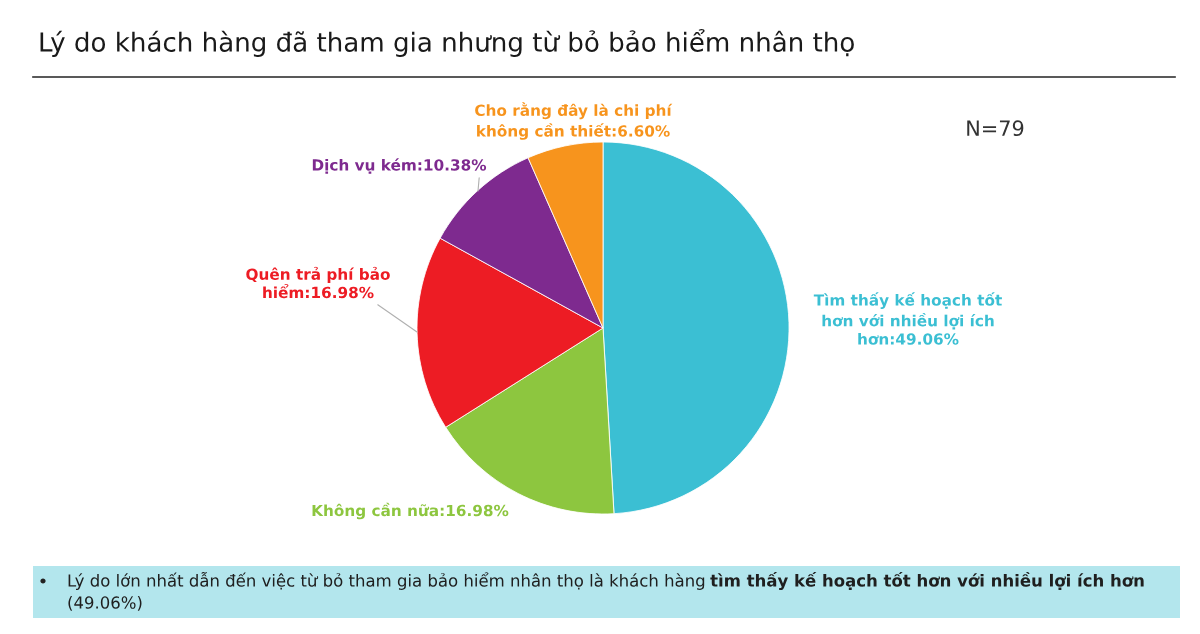 The width and height of the screenshot is (1200, 634). What do you see at coordinates (386, 581) in the screenshot?
I see `text: Lý do lớn nhất dẫn đến việc từ bỏ tham gia bảo hiểm nhân thọ là khách hàng` at bounding box center [386, 581].